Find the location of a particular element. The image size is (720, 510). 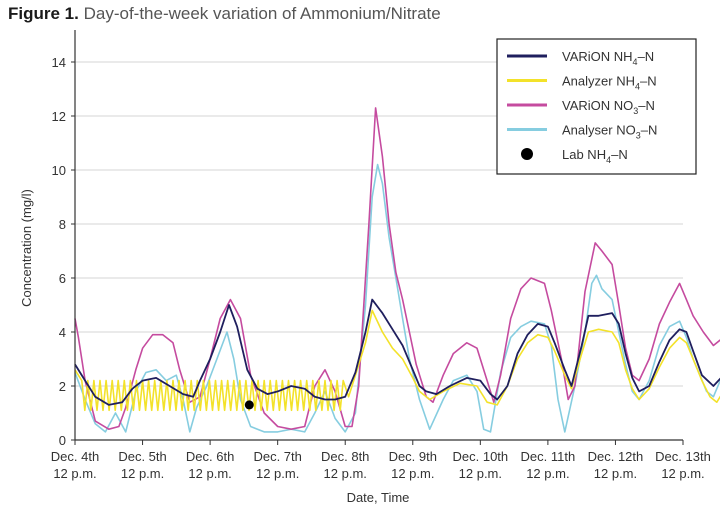

legend-label-name: Analyzer NH is located at coordinates (598, 81).